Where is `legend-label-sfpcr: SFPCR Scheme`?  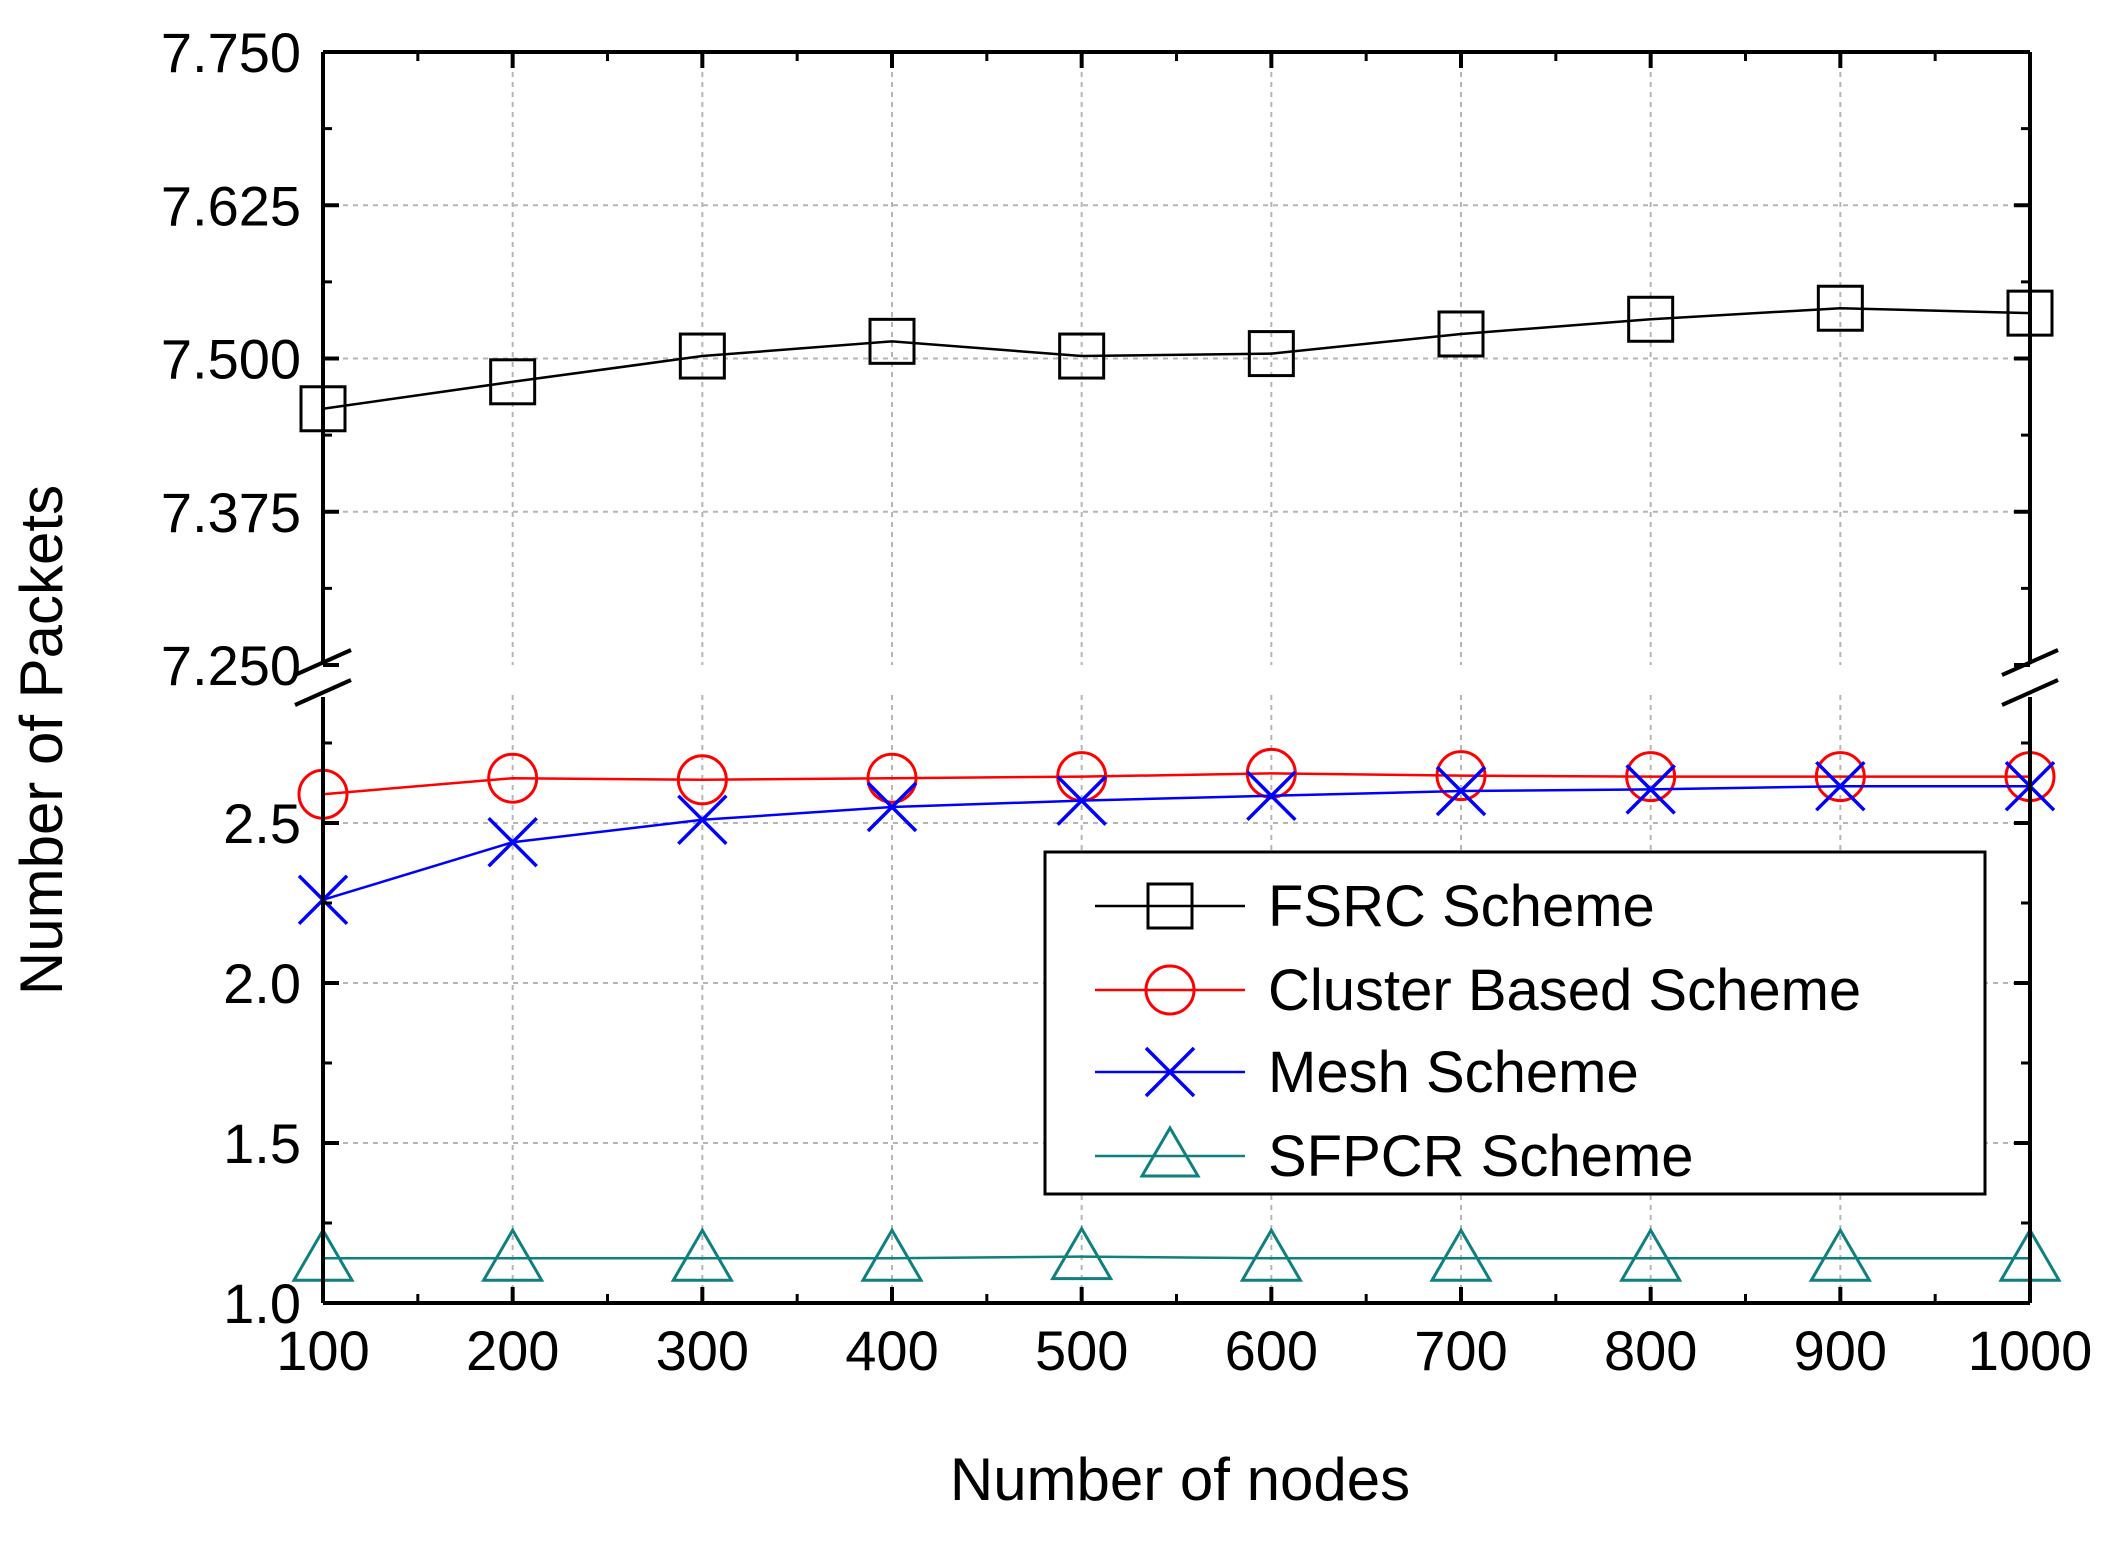
legend-label-sfpcr: SFPCR Scheme is located at coordinates (1480, 1156).